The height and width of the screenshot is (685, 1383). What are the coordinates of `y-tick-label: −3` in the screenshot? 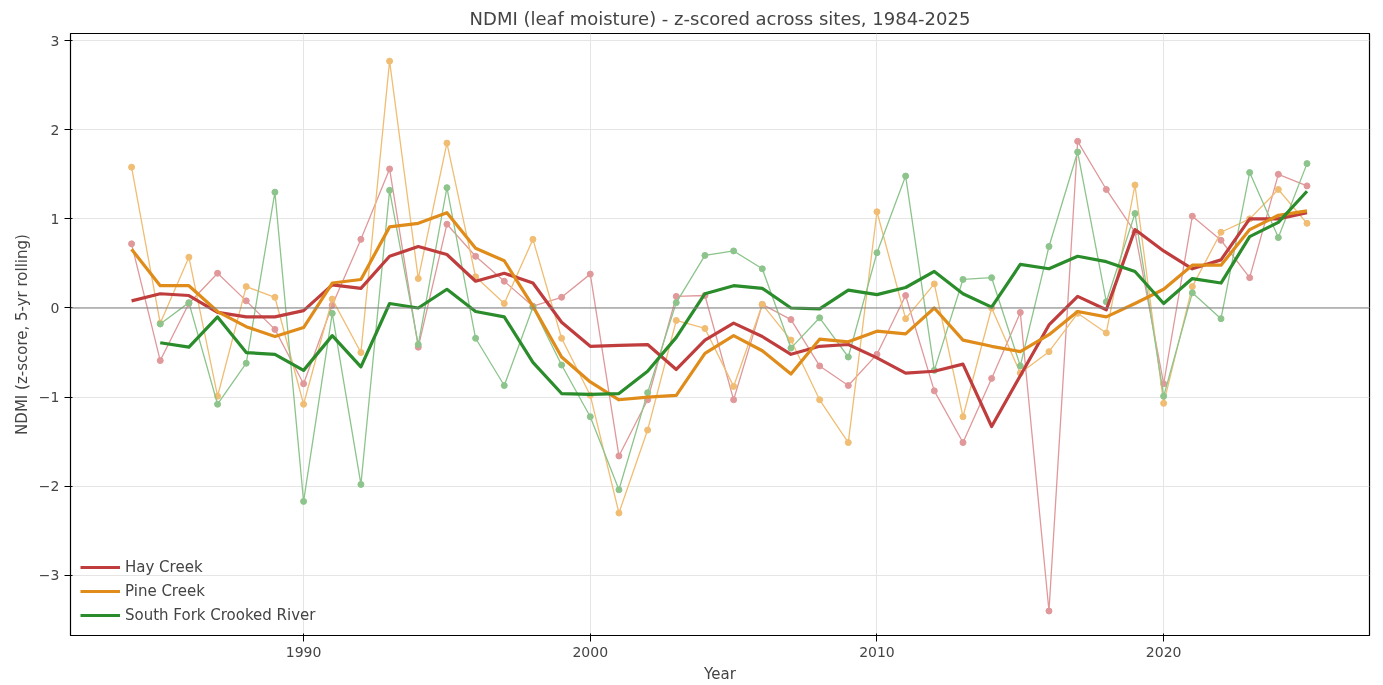 It's located at (49, 575).